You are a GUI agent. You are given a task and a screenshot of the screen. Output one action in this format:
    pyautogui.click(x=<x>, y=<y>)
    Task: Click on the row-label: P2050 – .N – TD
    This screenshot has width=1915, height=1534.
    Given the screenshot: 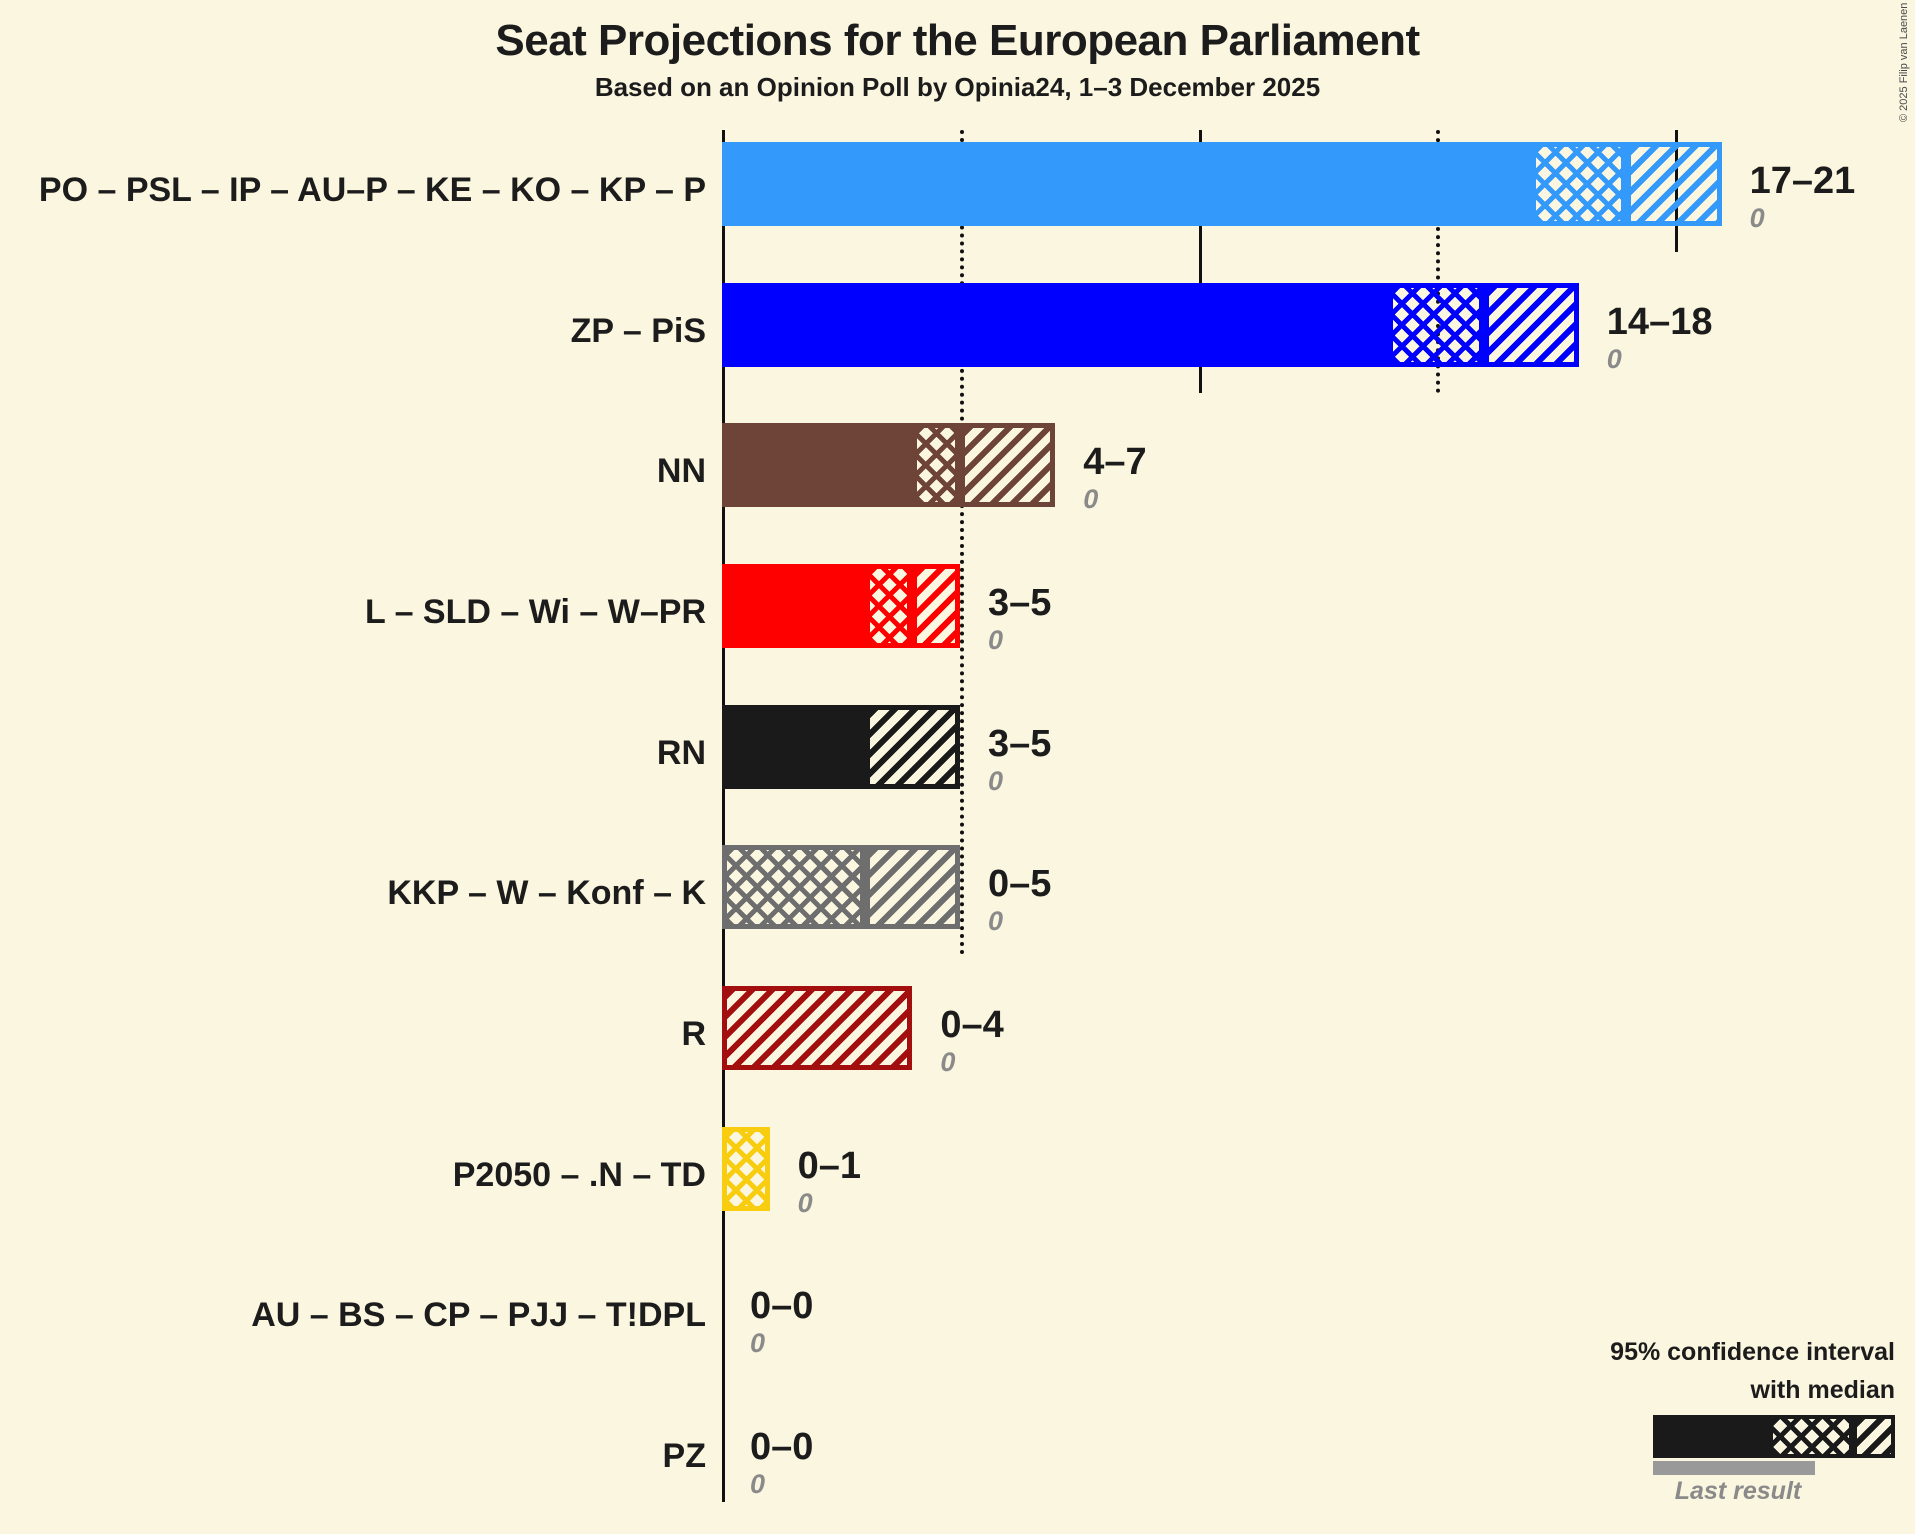 What is the action you would take?
    pyautogui.click(x=579, y=1174)
    